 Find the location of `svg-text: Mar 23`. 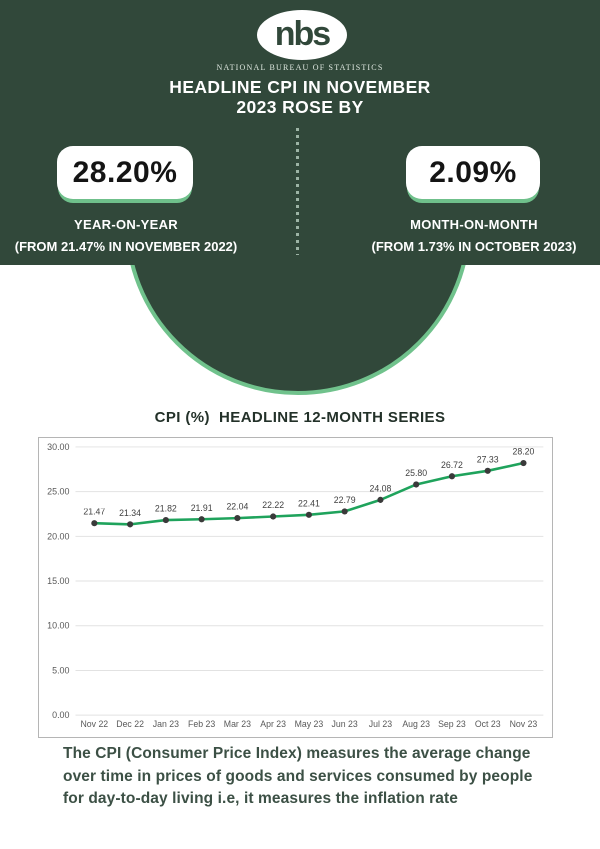

svg-text: Mar 23 is located at coordinates (237, 724).